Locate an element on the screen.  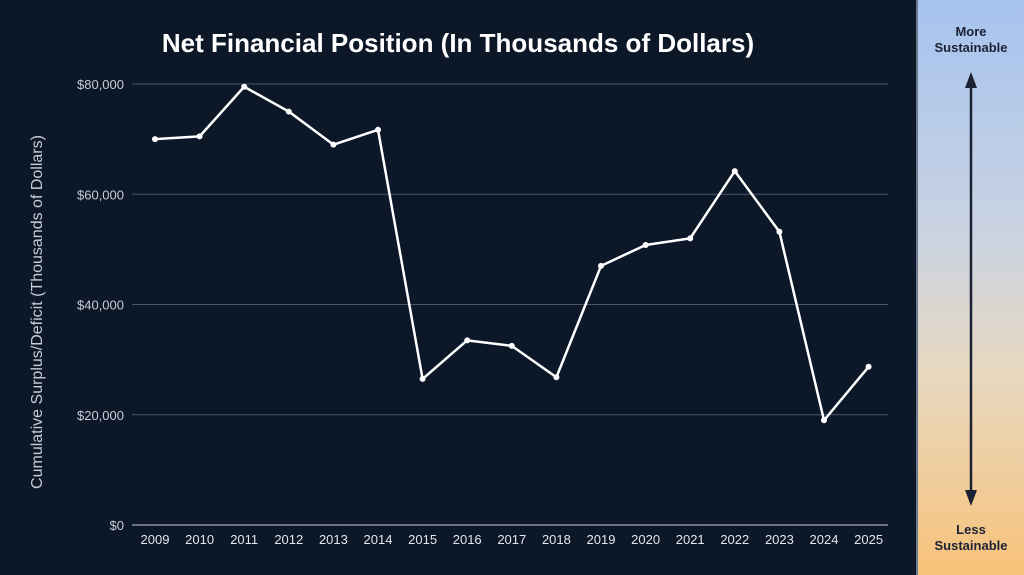
less-sustainable-label: Less Sustainable is located at coordinates (971, 538).